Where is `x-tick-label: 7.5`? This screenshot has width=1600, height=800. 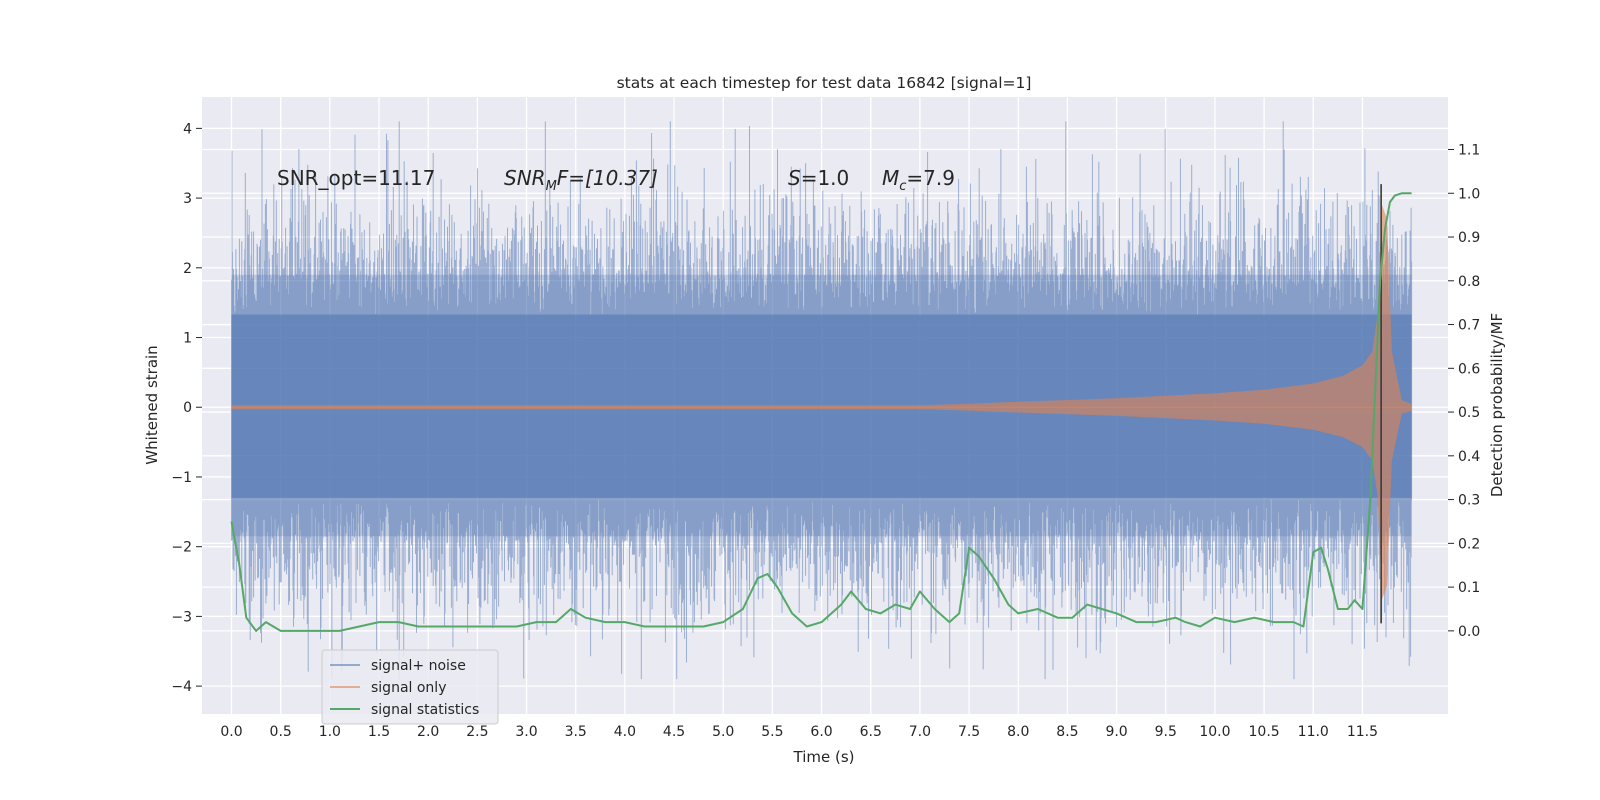
x-tick-label: 7.5 is located at coordinates (969, 732).